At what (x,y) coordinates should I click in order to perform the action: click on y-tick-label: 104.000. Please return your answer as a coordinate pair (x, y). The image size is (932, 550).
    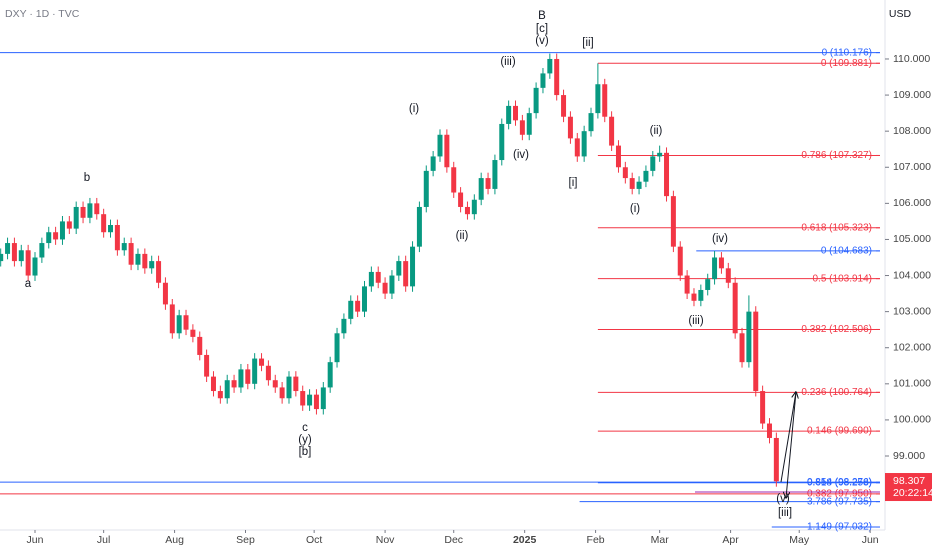
    Looking at the image, I should click on (912, 275).